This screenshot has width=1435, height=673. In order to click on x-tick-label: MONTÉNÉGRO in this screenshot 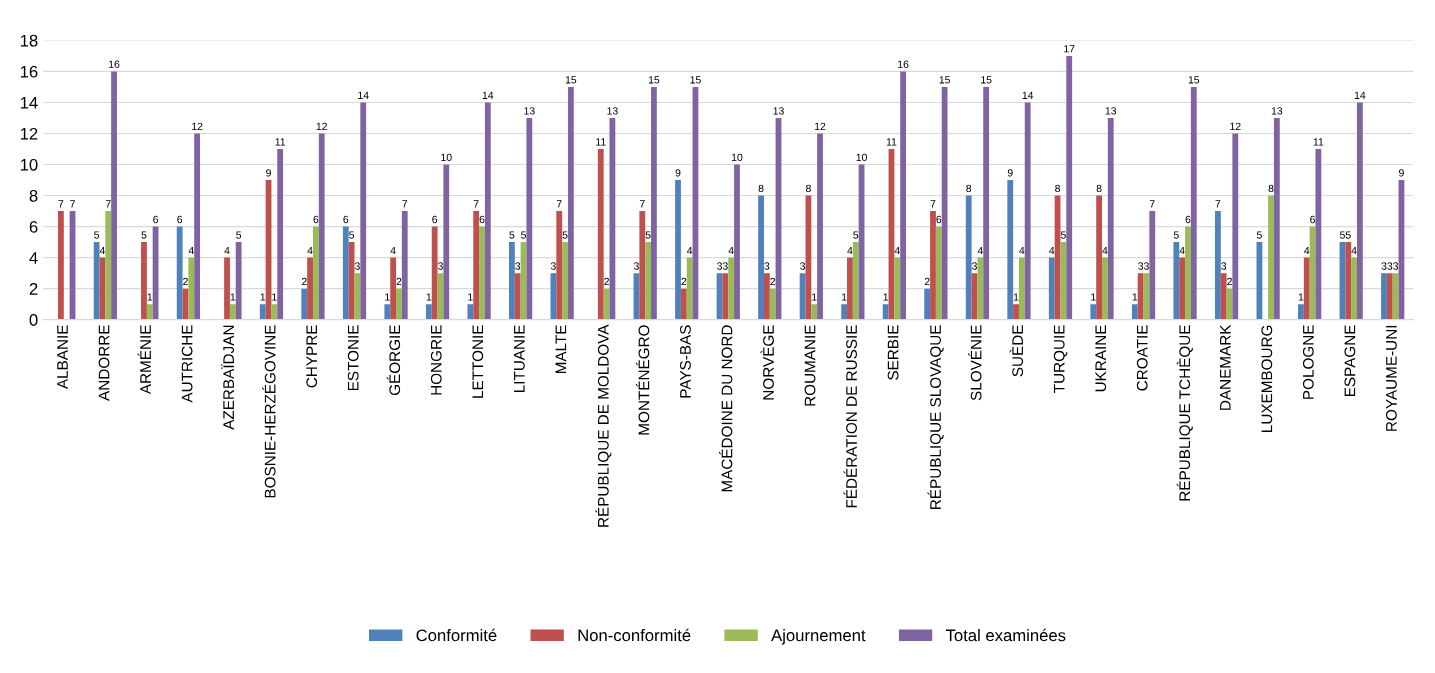, I will do `click(642, 380)`.